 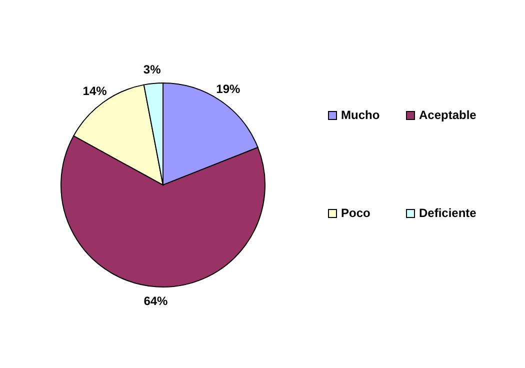 I want to click on legend-label: Poco, so click(x=355, y=213).